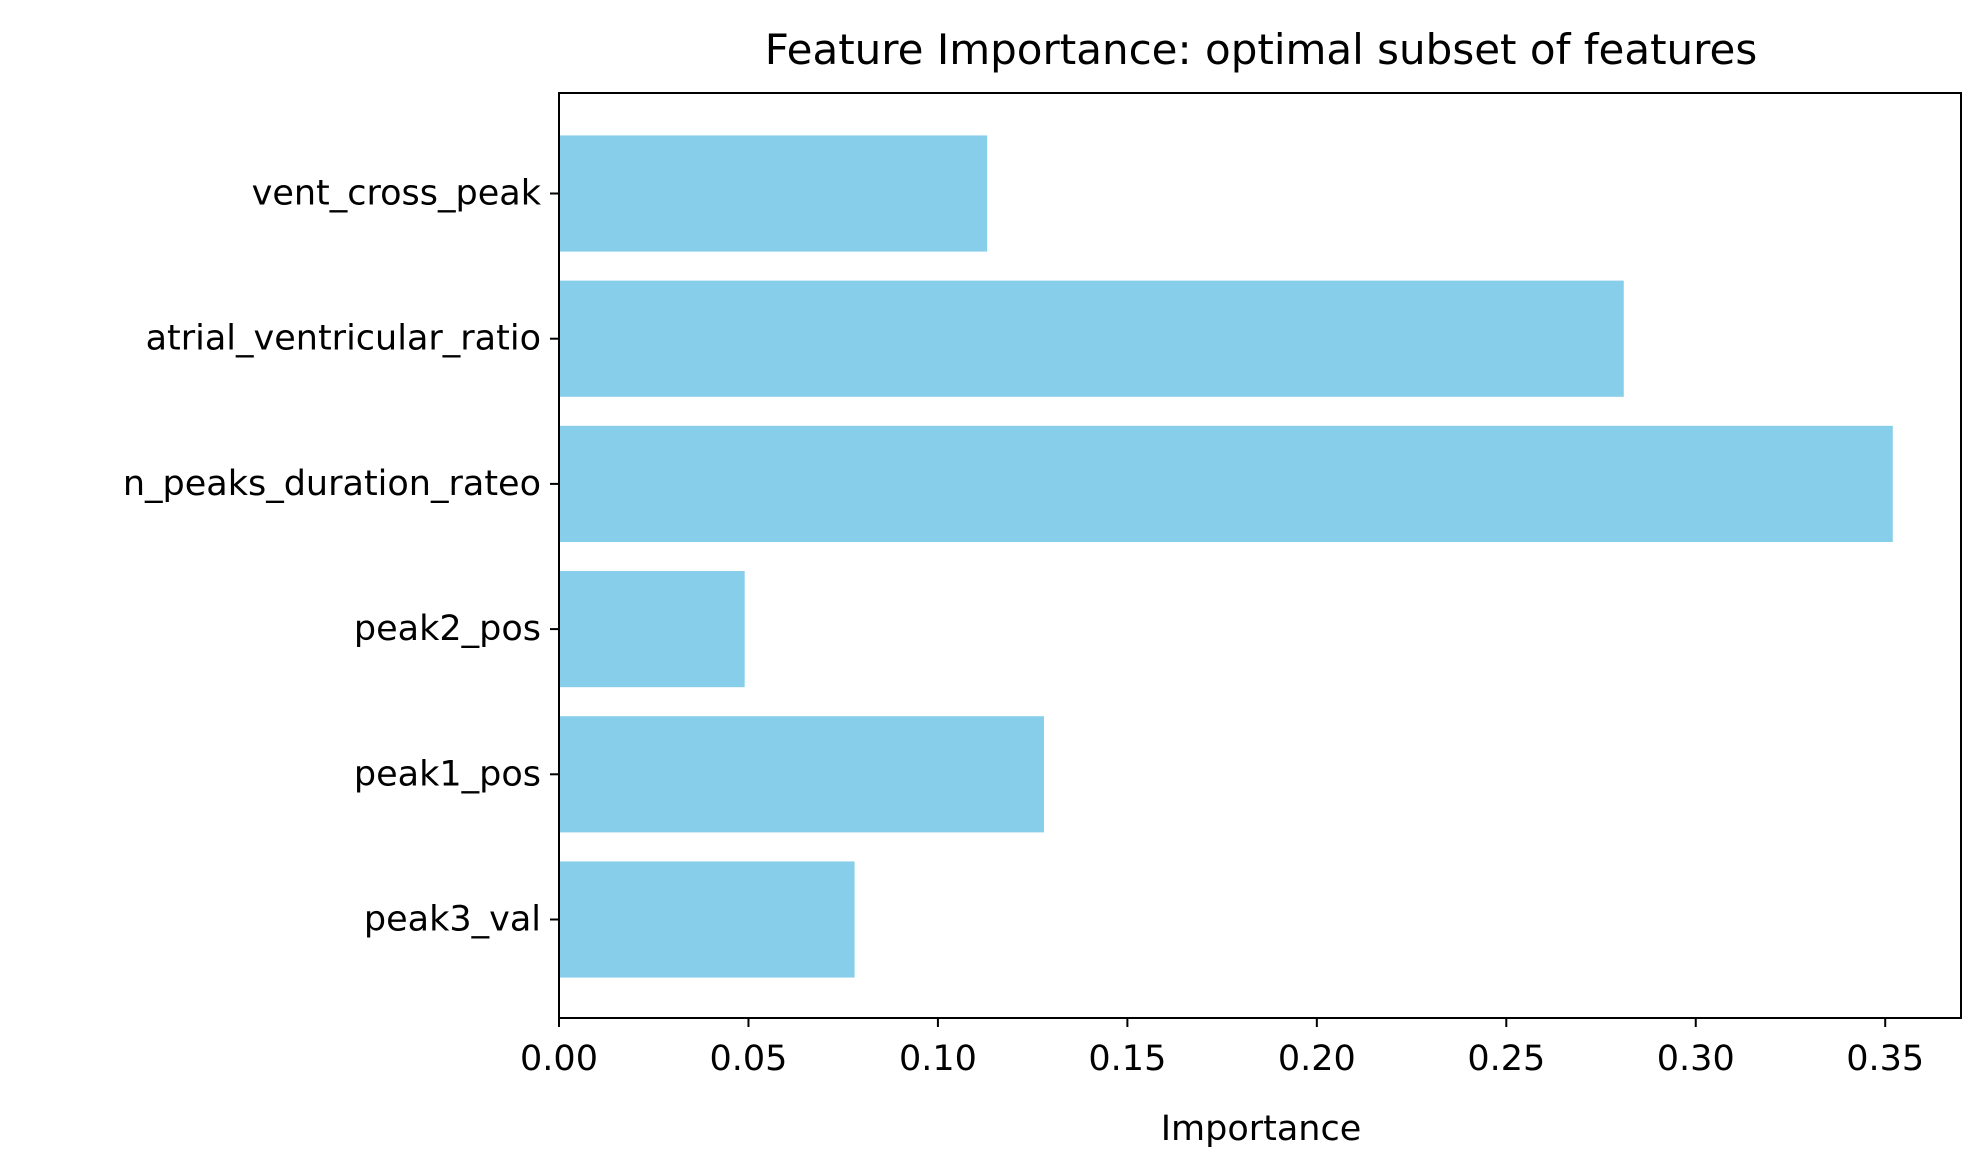 The height and width of the screenshot is (1176, 1981). Describe the element at coordinates (343, 339) in the screenshot. I see `y-tick-label: atrial_ventricular_ratio` at that location.